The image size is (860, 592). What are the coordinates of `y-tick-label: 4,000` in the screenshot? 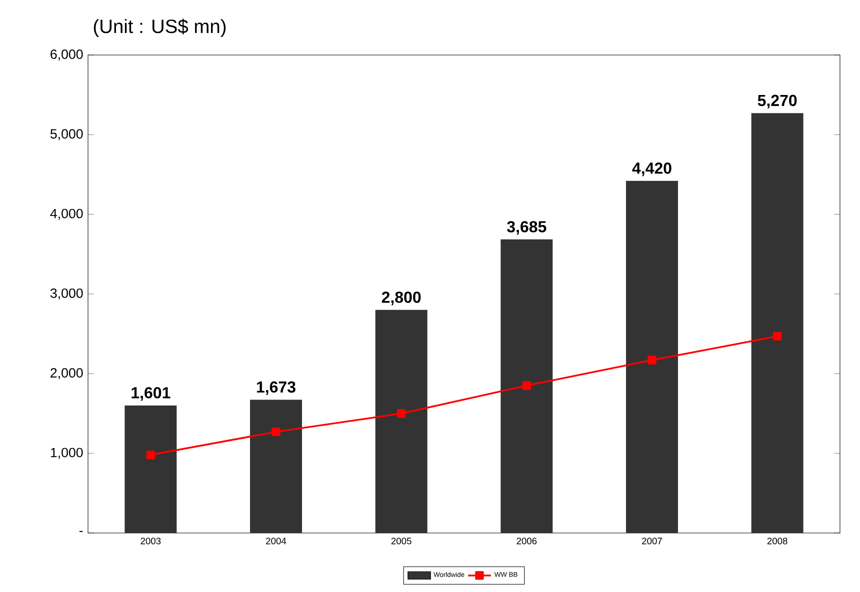 It's located at (66, 214).